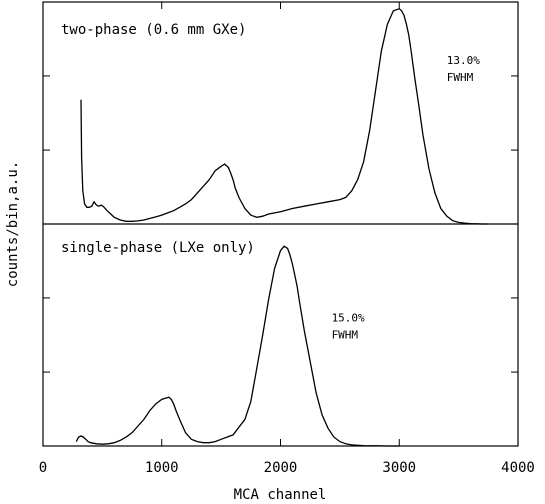 The width and height of the screenshot is (545, 504). I want to click on top-panel-resolution-value: 13.0%, so click(463, 60).